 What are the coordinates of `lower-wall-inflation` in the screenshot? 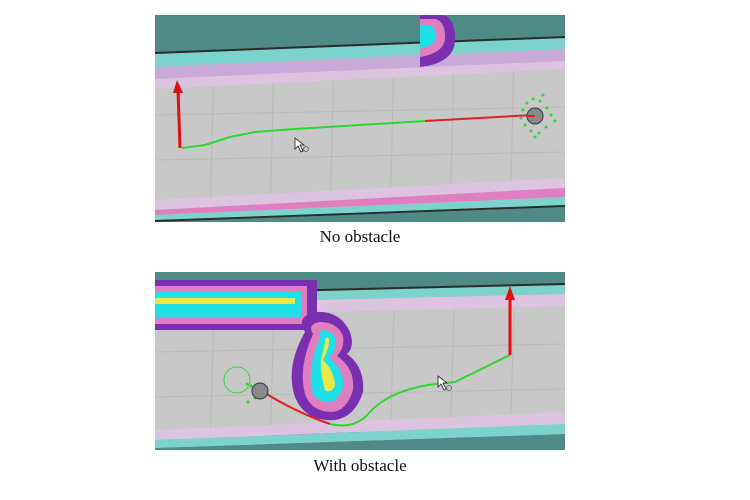 It's located at (360, 201).